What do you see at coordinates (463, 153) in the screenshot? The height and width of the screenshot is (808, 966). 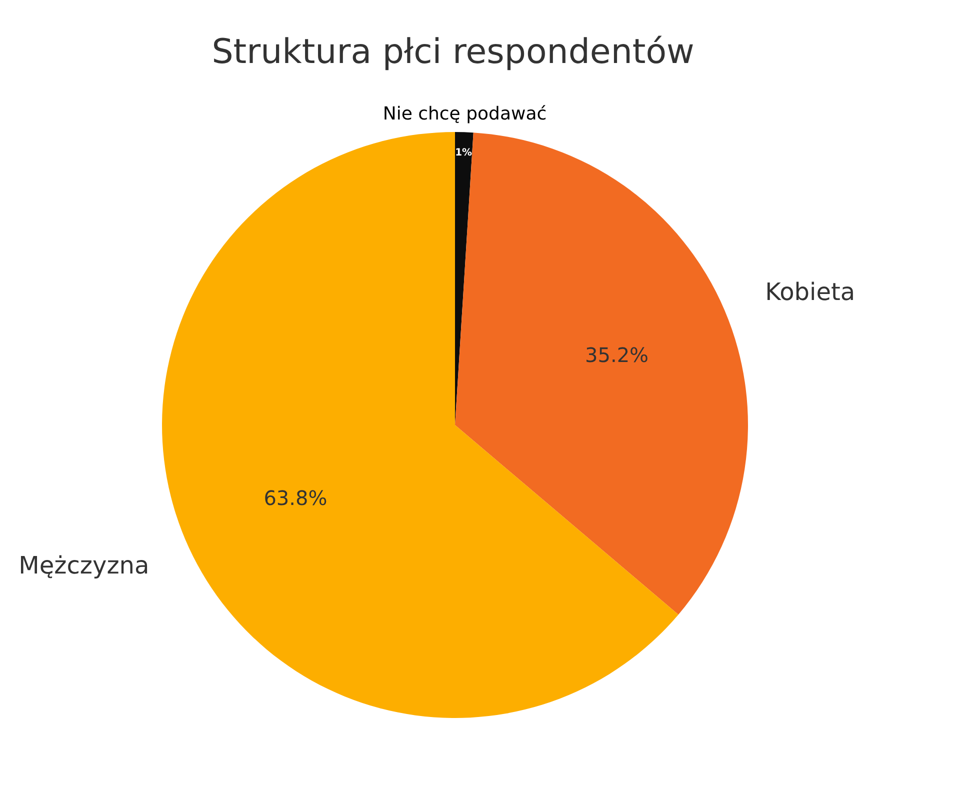 I see `data-label: 1%` at bounding box center [463, 153].